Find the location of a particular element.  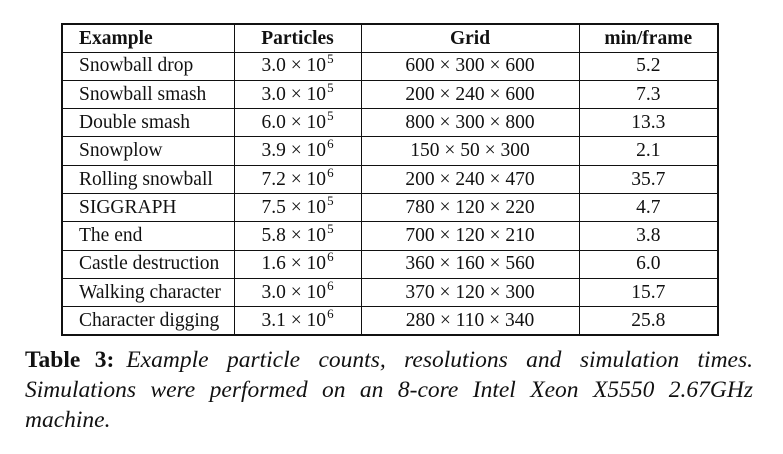

cell-particles: 5.8 × 105 is located at coordinates (297, 236).